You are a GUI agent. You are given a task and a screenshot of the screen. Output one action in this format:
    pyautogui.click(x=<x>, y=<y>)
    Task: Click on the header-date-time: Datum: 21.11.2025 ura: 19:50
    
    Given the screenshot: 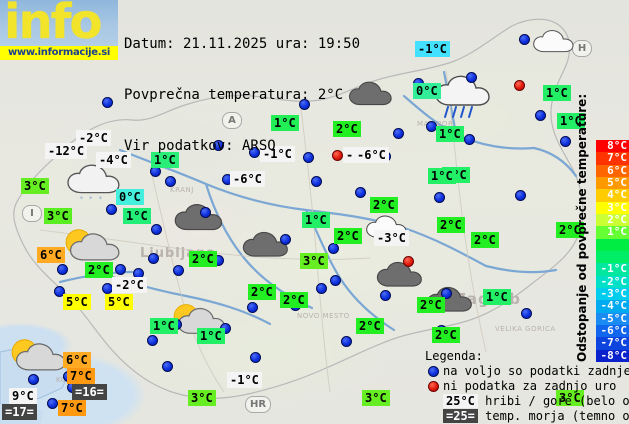 What is the action you would take?
    pyautogui.click(x=242, y=44)
    